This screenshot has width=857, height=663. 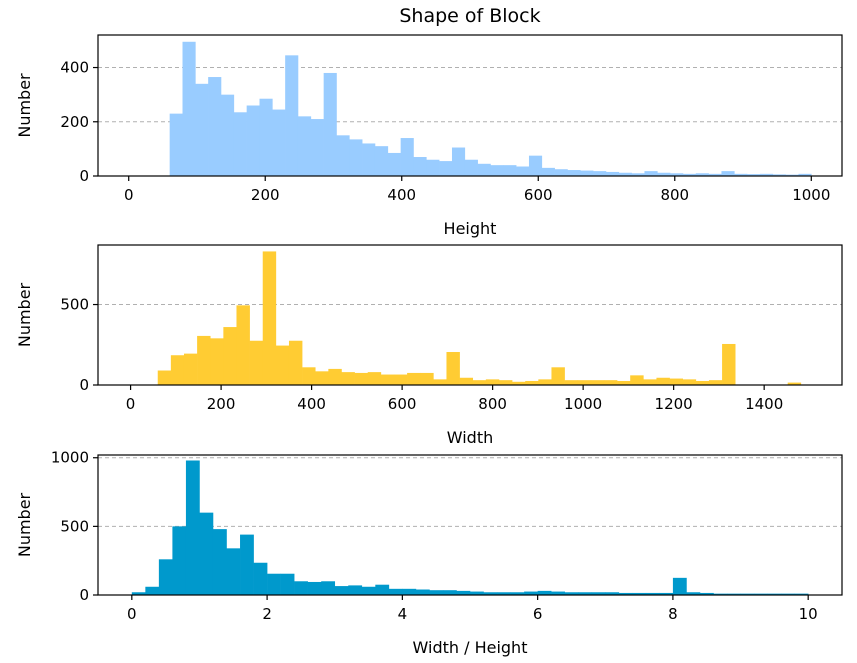 What do you see at coordinates (74, 526) in the screenshot?
I see `y-tick-label: 500` at bounding box center [74, 526].